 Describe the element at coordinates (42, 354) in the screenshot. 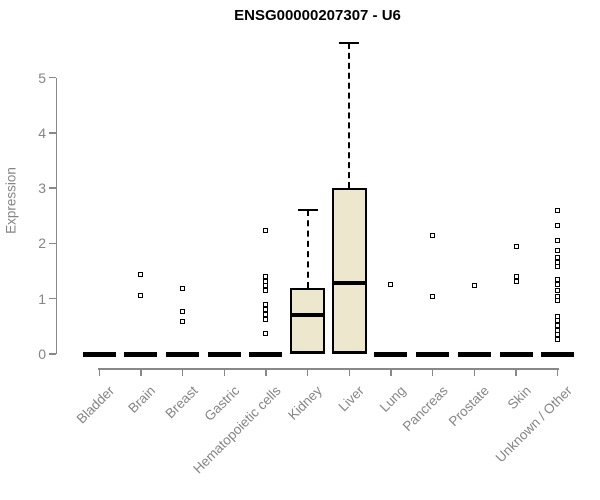

I see `y-tick-label: 0` at that location.